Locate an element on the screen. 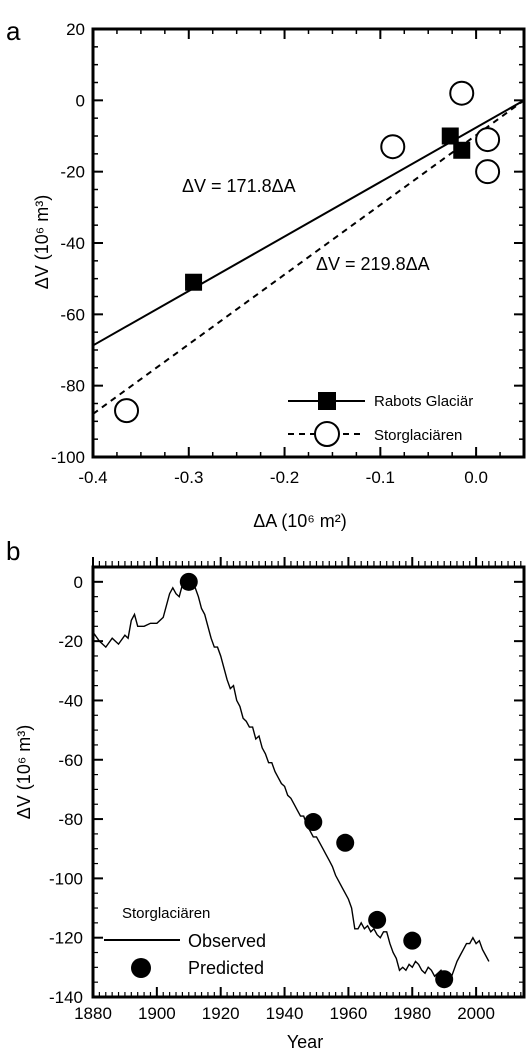 This screenshot has width=527, height=1055. panel-b-x-axis-title: Year is located at coordinates (305, 1042).